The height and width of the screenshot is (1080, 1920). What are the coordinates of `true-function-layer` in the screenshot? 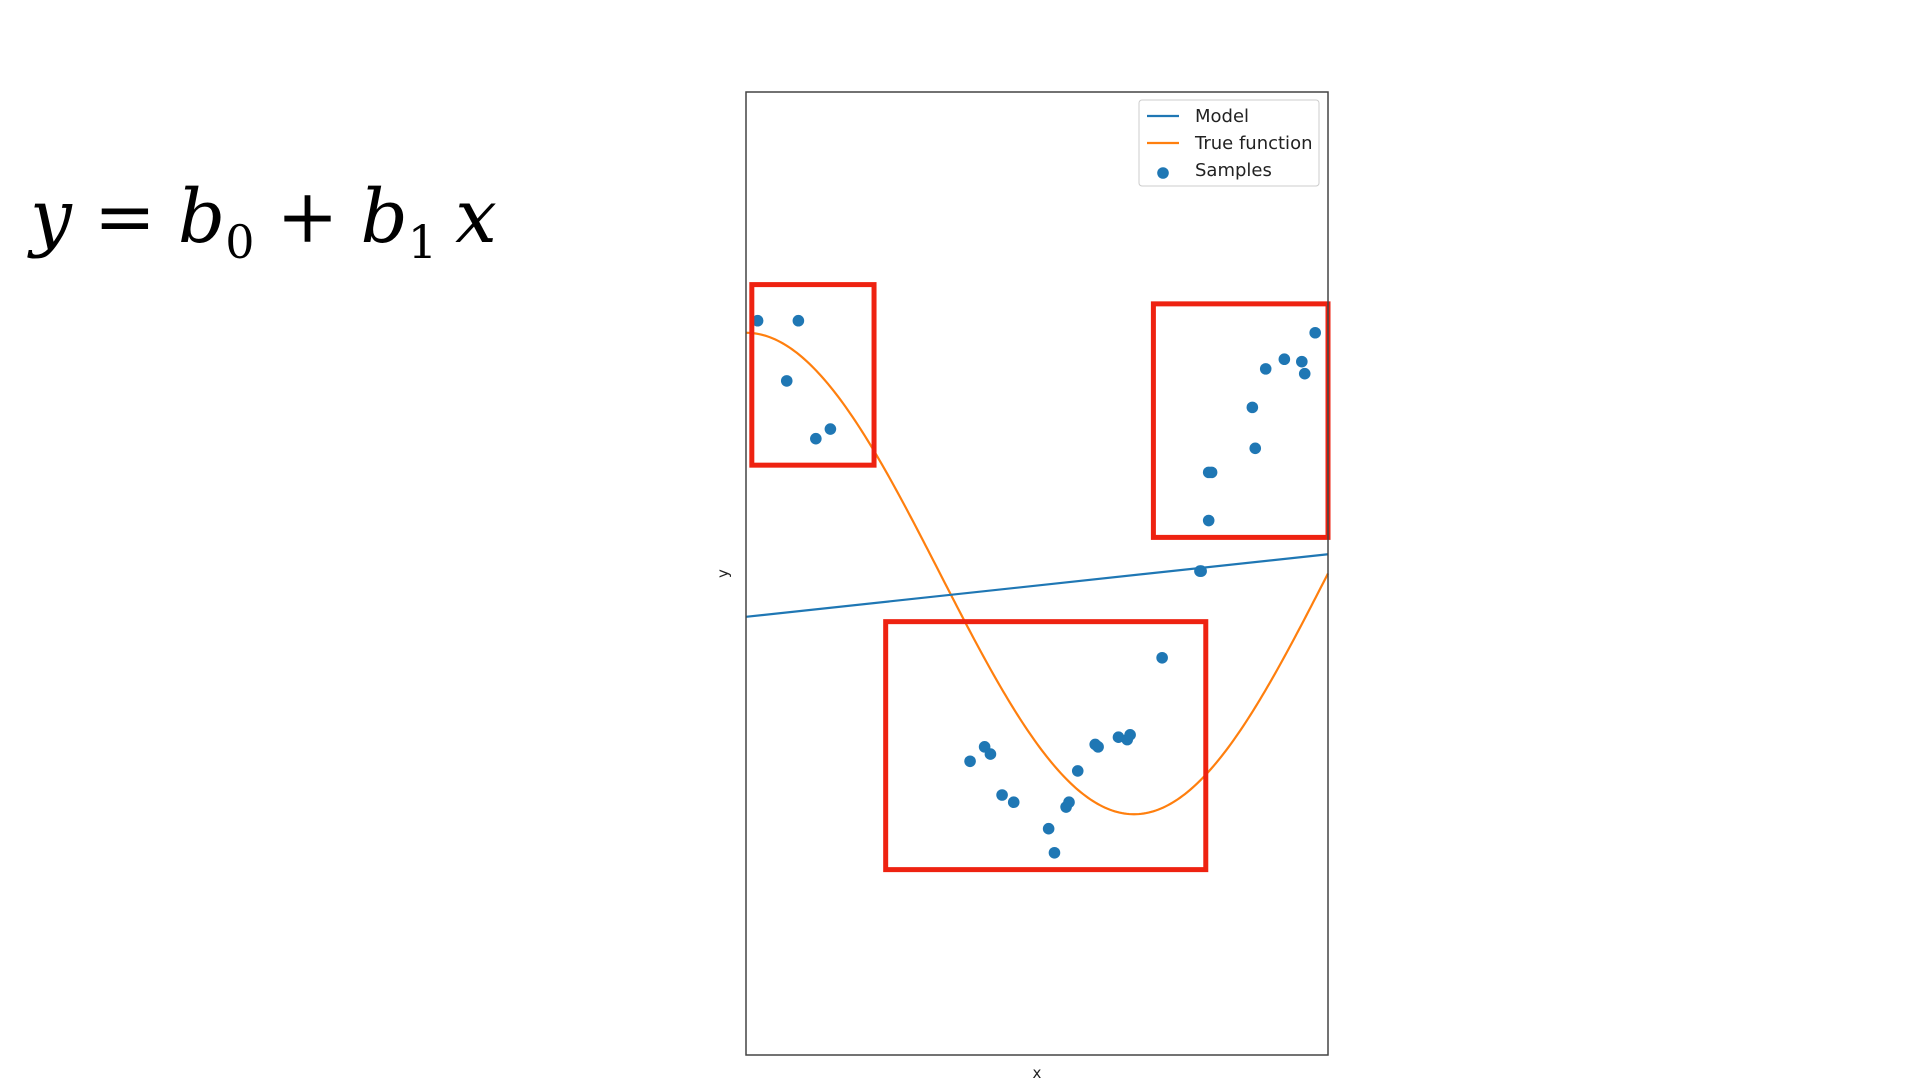 It's located at (1037, 573).